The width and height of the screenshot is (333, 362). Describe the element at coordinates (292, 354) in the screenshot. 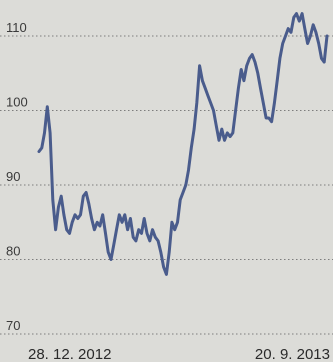

I see `x-tick-label-end: 20. 9. 2013` at that location.